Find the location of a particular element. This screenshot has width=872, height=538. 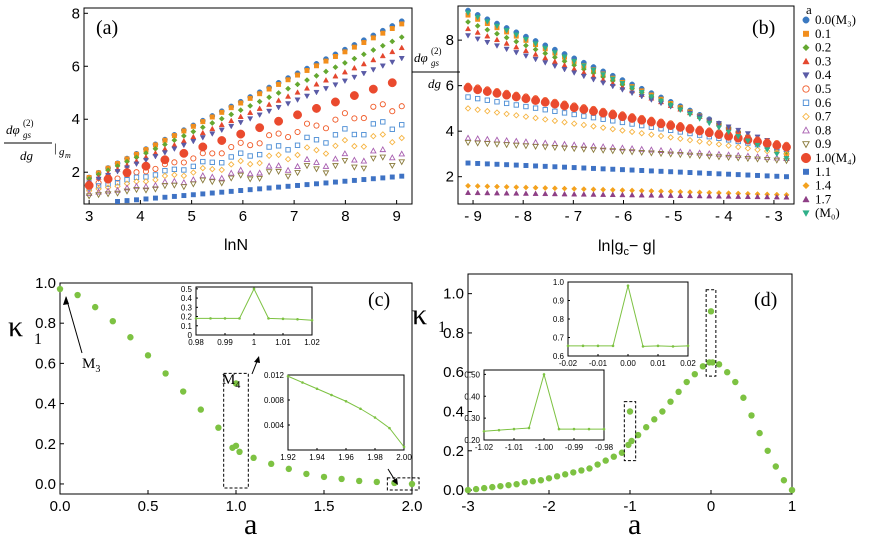

panel-b-ytick-label: 2 is located at coordinates (450, 177).